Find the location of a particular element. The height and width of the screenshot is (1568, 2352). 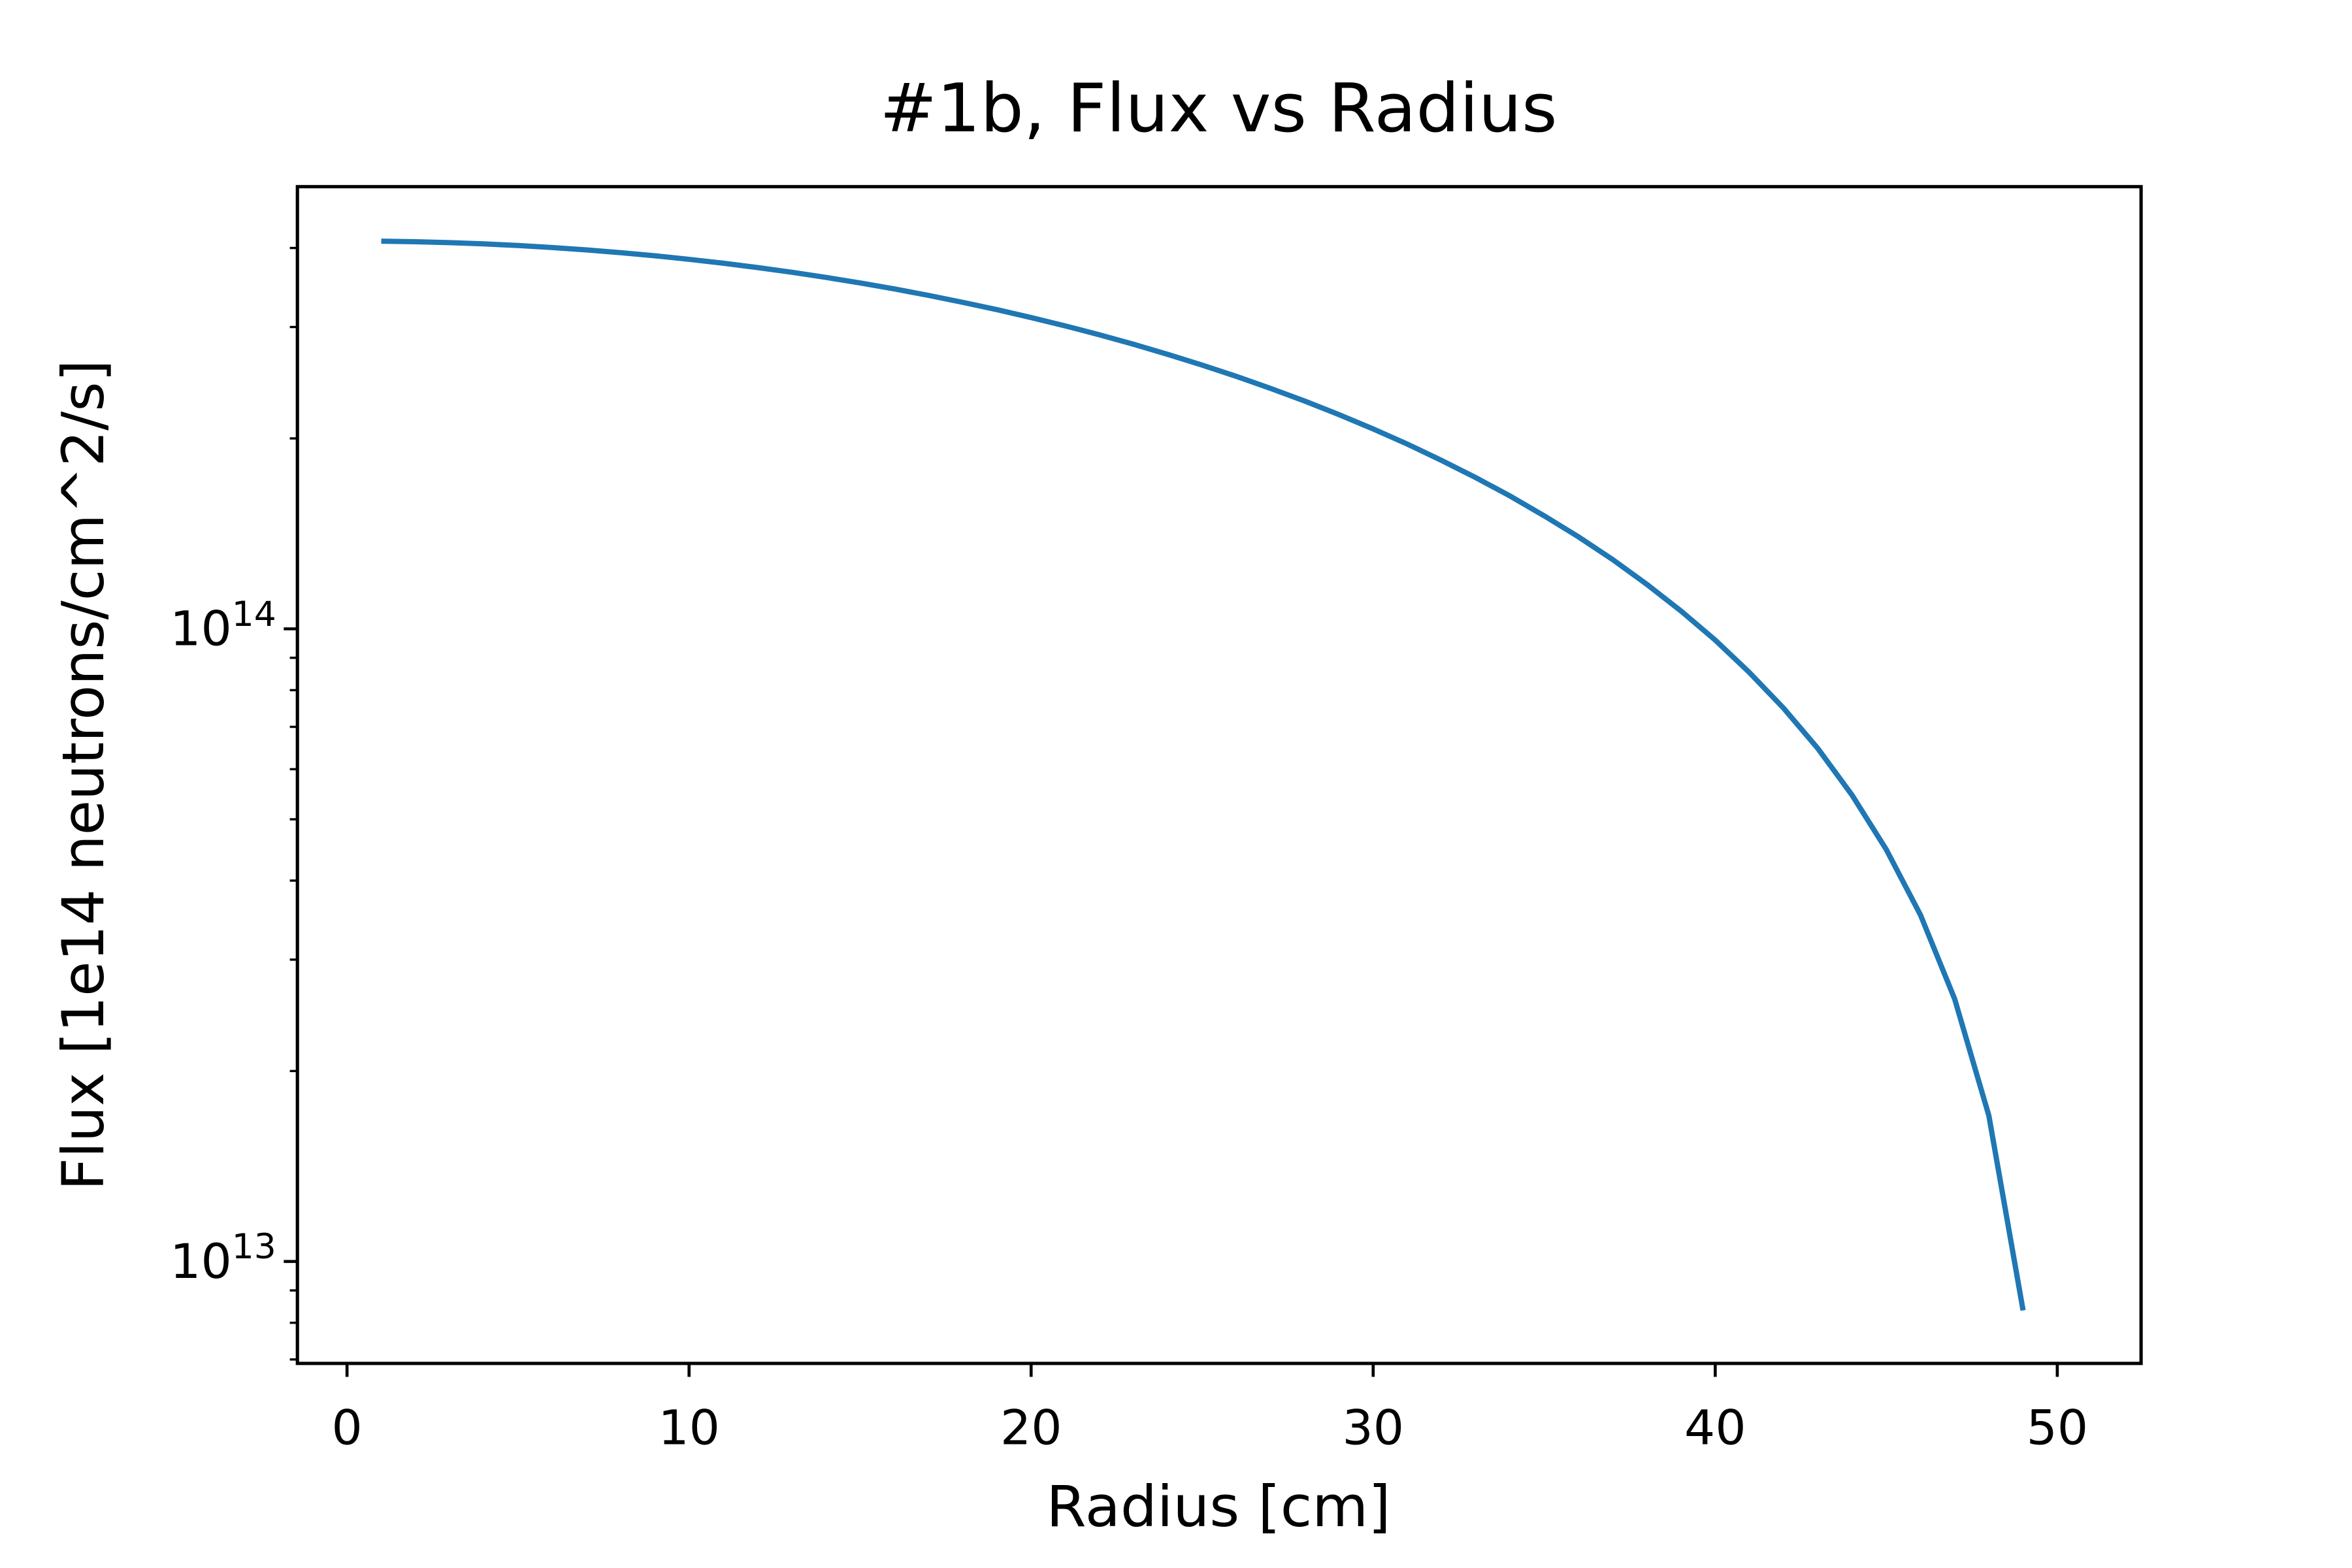

y-axis-label: Flux [1e14 neutrons/cm^2/s] is located at coordinates (83, 774).